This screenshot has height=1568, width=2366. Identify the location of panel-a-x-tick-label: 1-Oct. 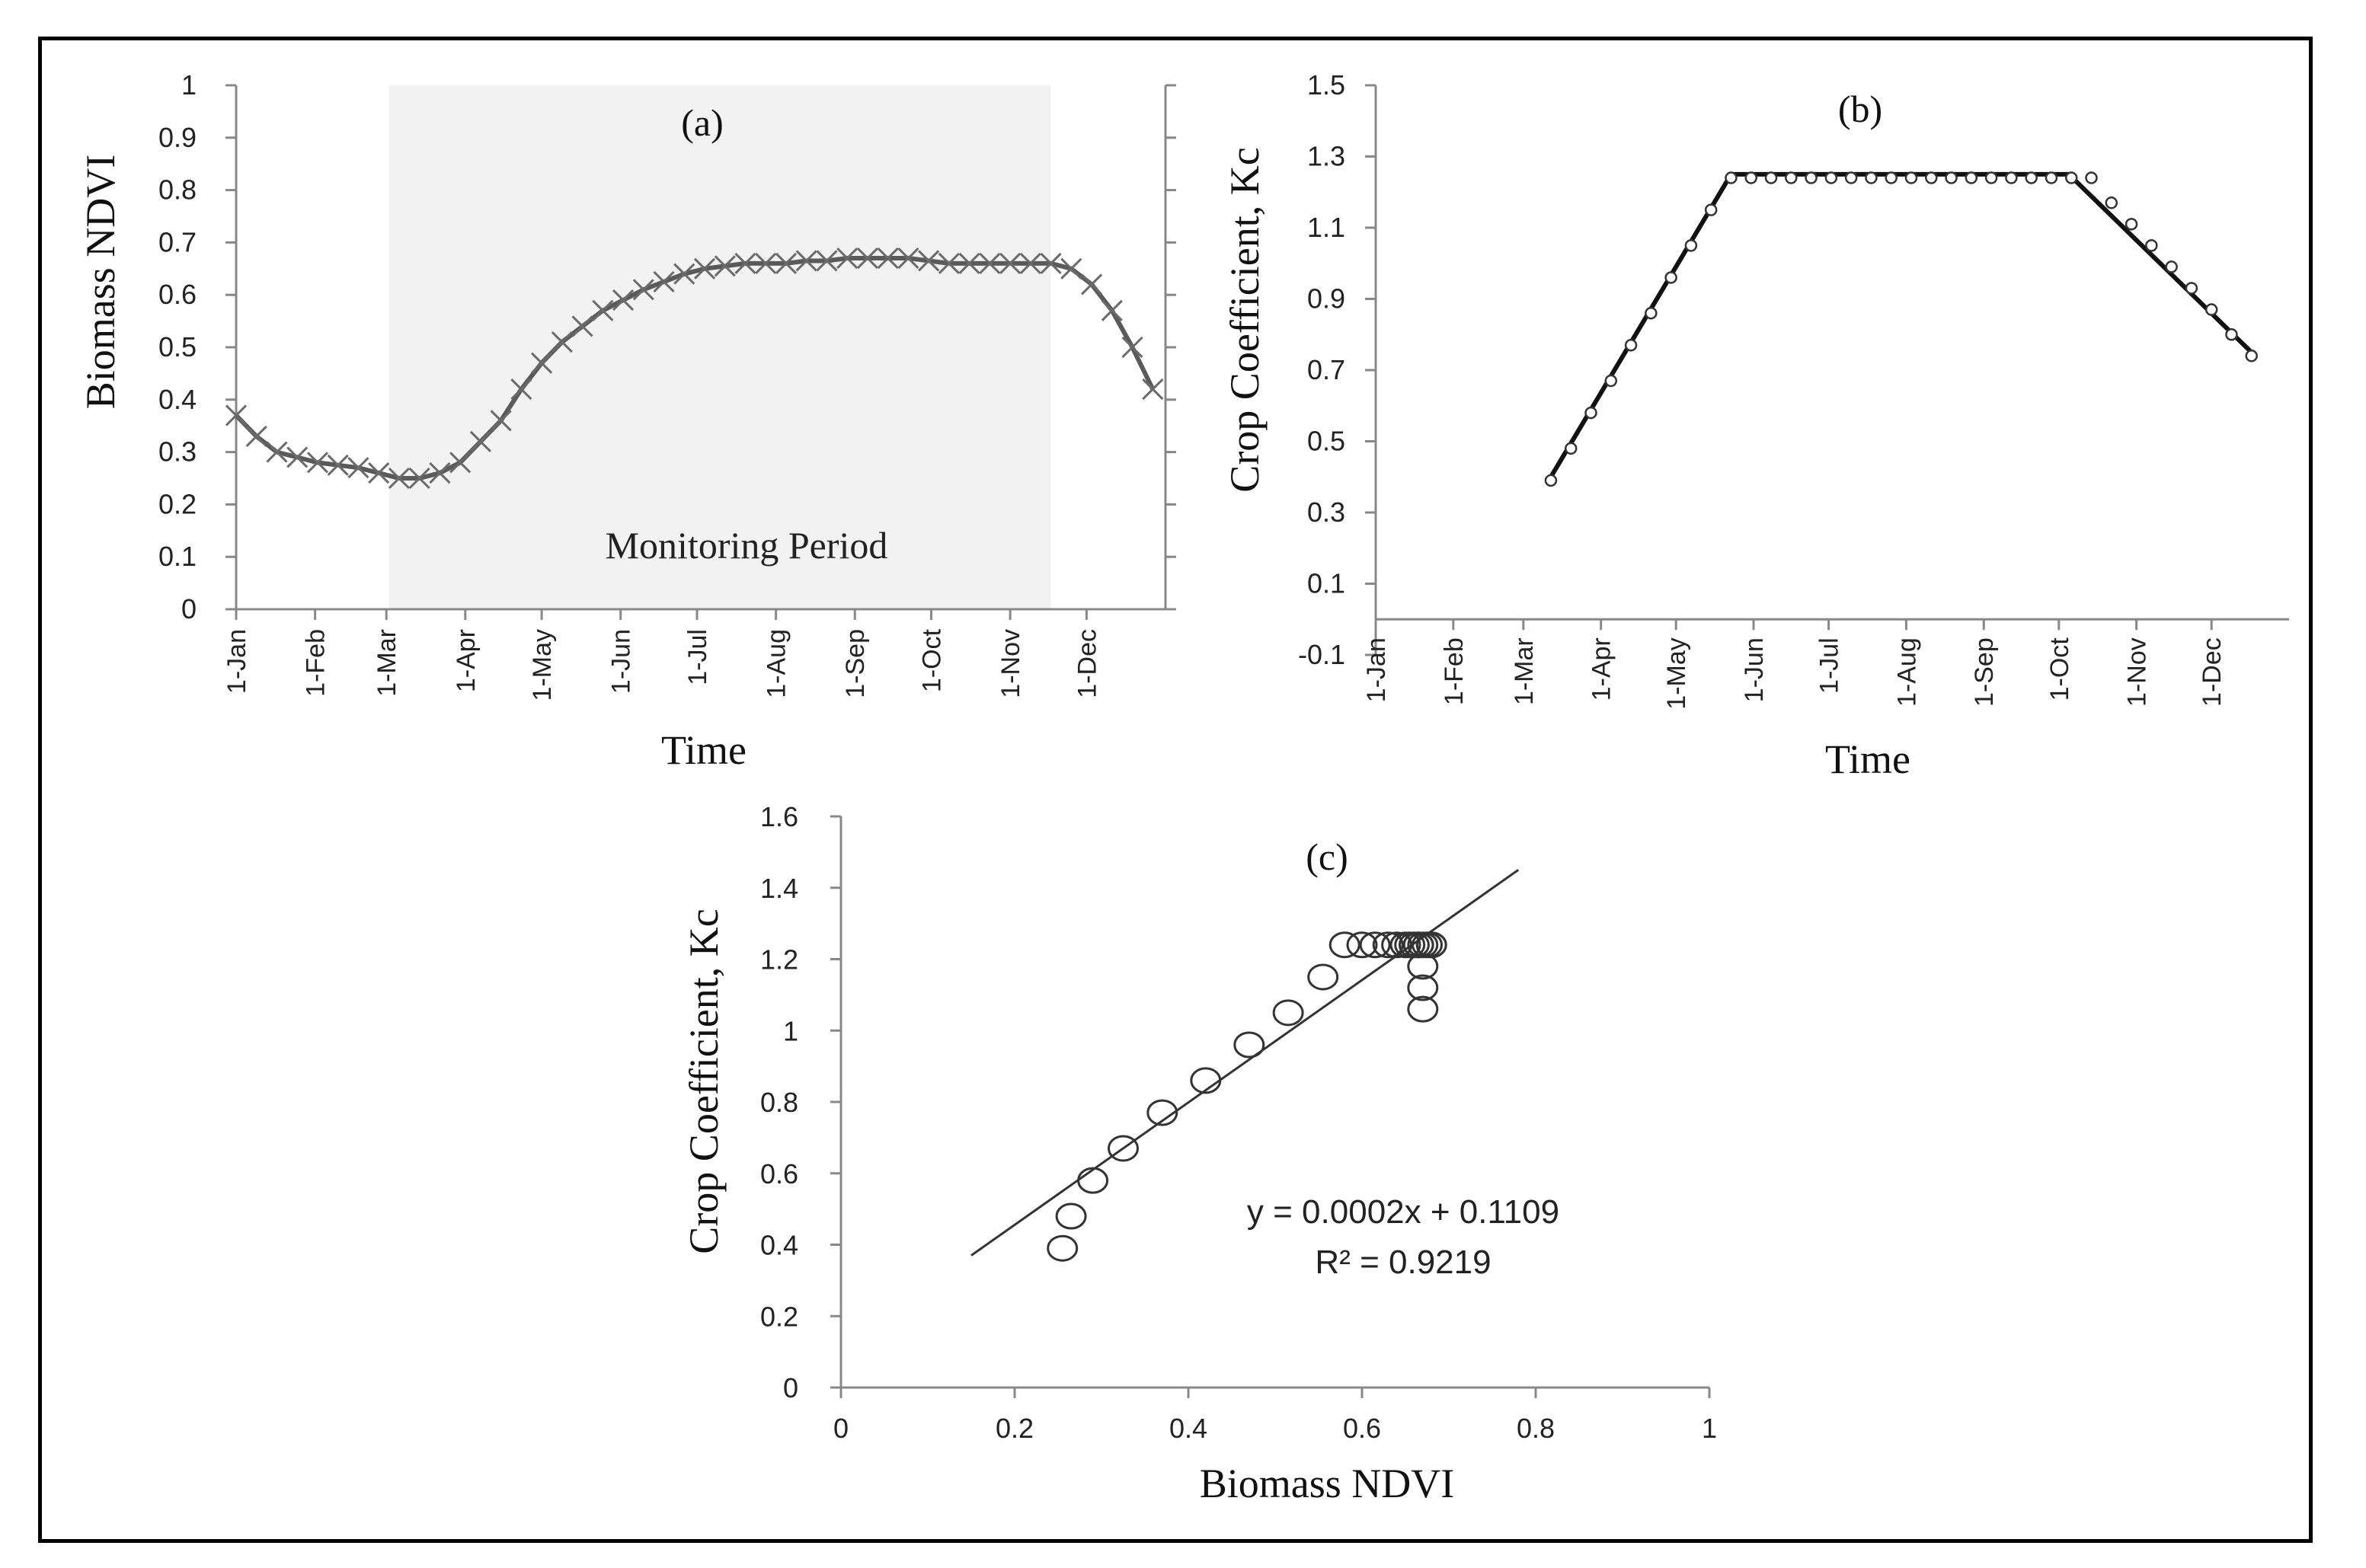
(931, 660).